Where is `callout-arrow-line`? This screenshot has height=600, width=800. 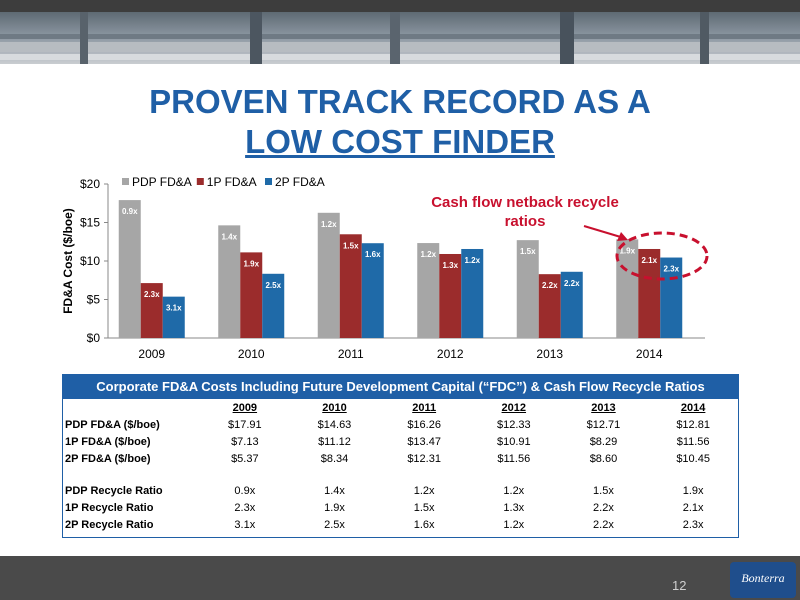
callout-arrow-line is located at coordinates (604, 232).